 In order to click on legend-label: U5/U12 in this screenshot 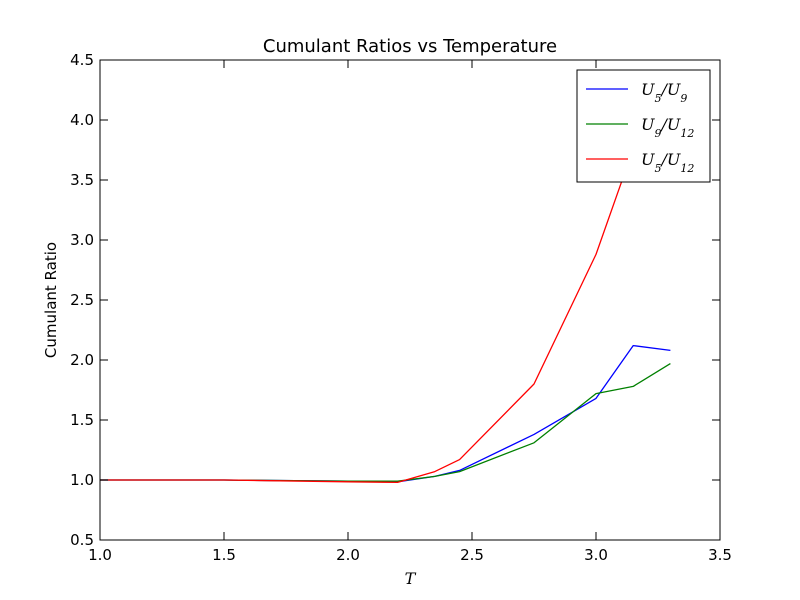, I will do `click(667, 162)`.